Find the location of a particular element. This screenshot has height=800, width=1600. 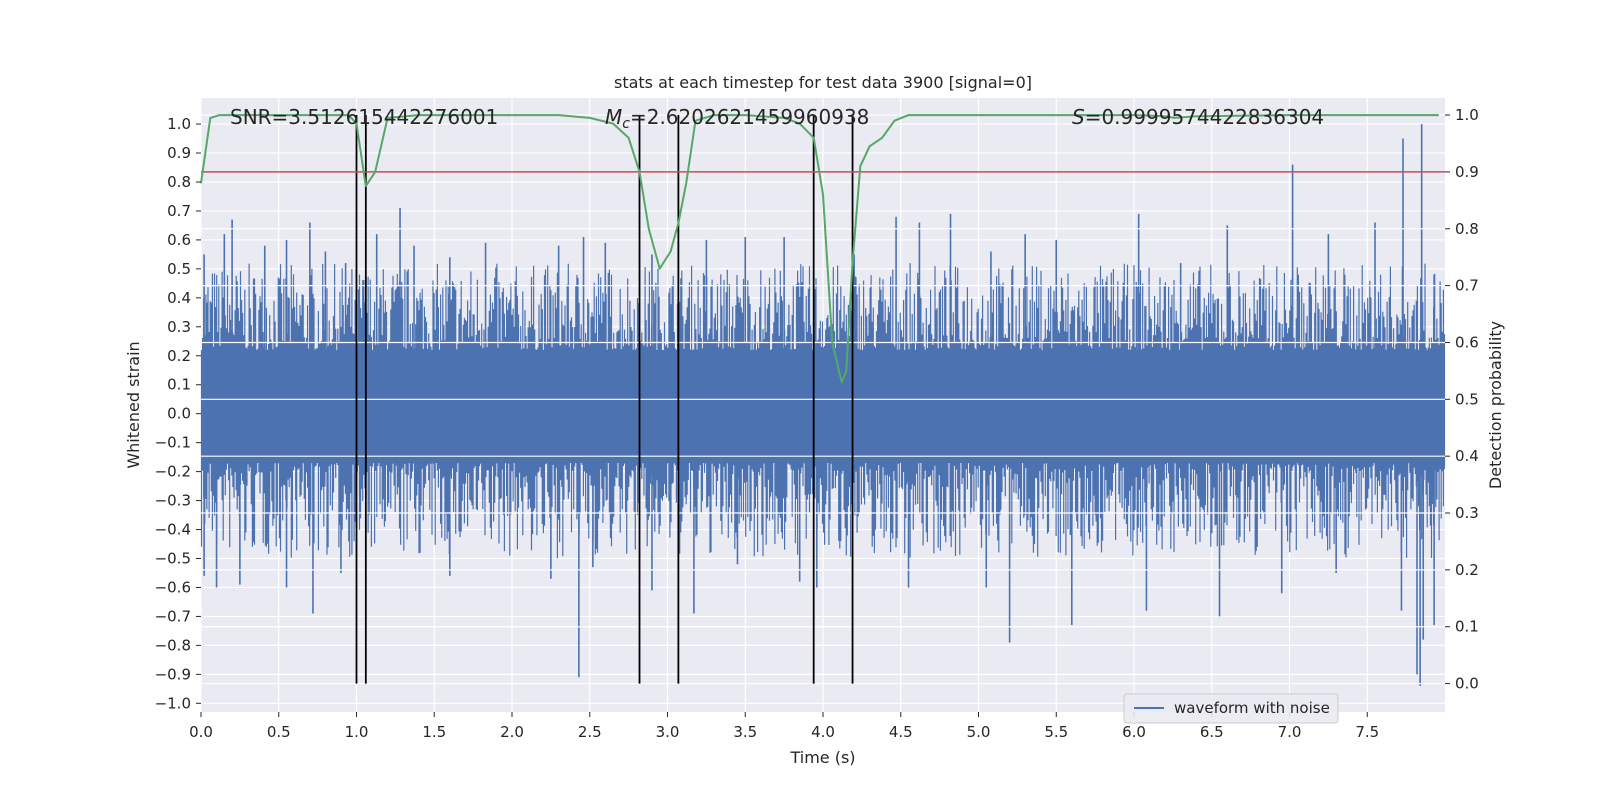

y-tick-label-left: 0.1 is located at coordinates (179, 385).